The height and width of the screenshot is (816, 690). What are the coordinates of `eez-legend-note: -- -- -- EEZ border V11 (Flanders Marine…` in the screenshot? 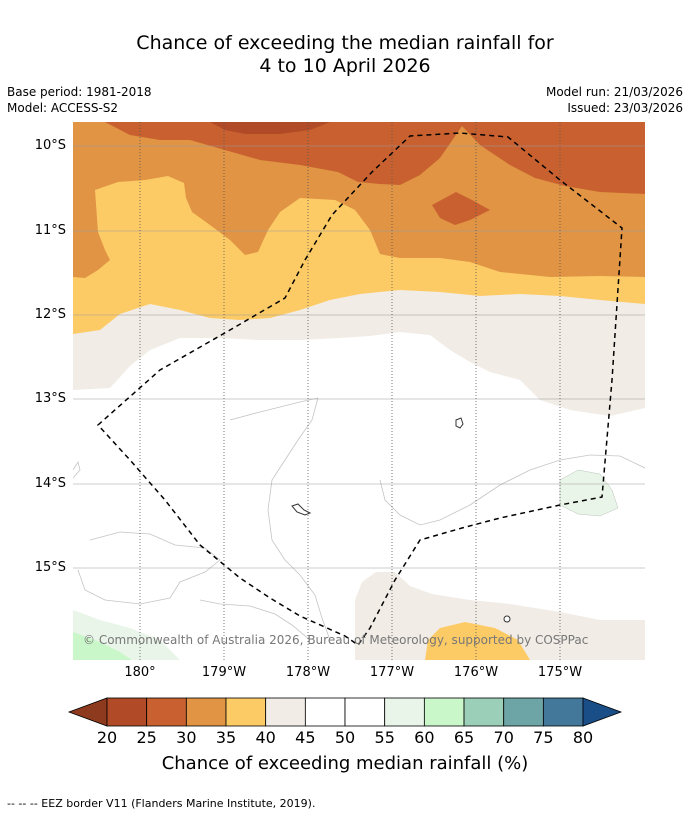 It's located at (161, 803).